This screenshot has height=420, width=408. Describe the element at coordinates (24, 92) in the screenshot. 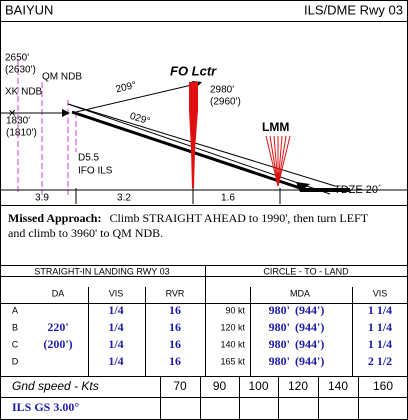

I see `fix-name: XK NDB` at that location.